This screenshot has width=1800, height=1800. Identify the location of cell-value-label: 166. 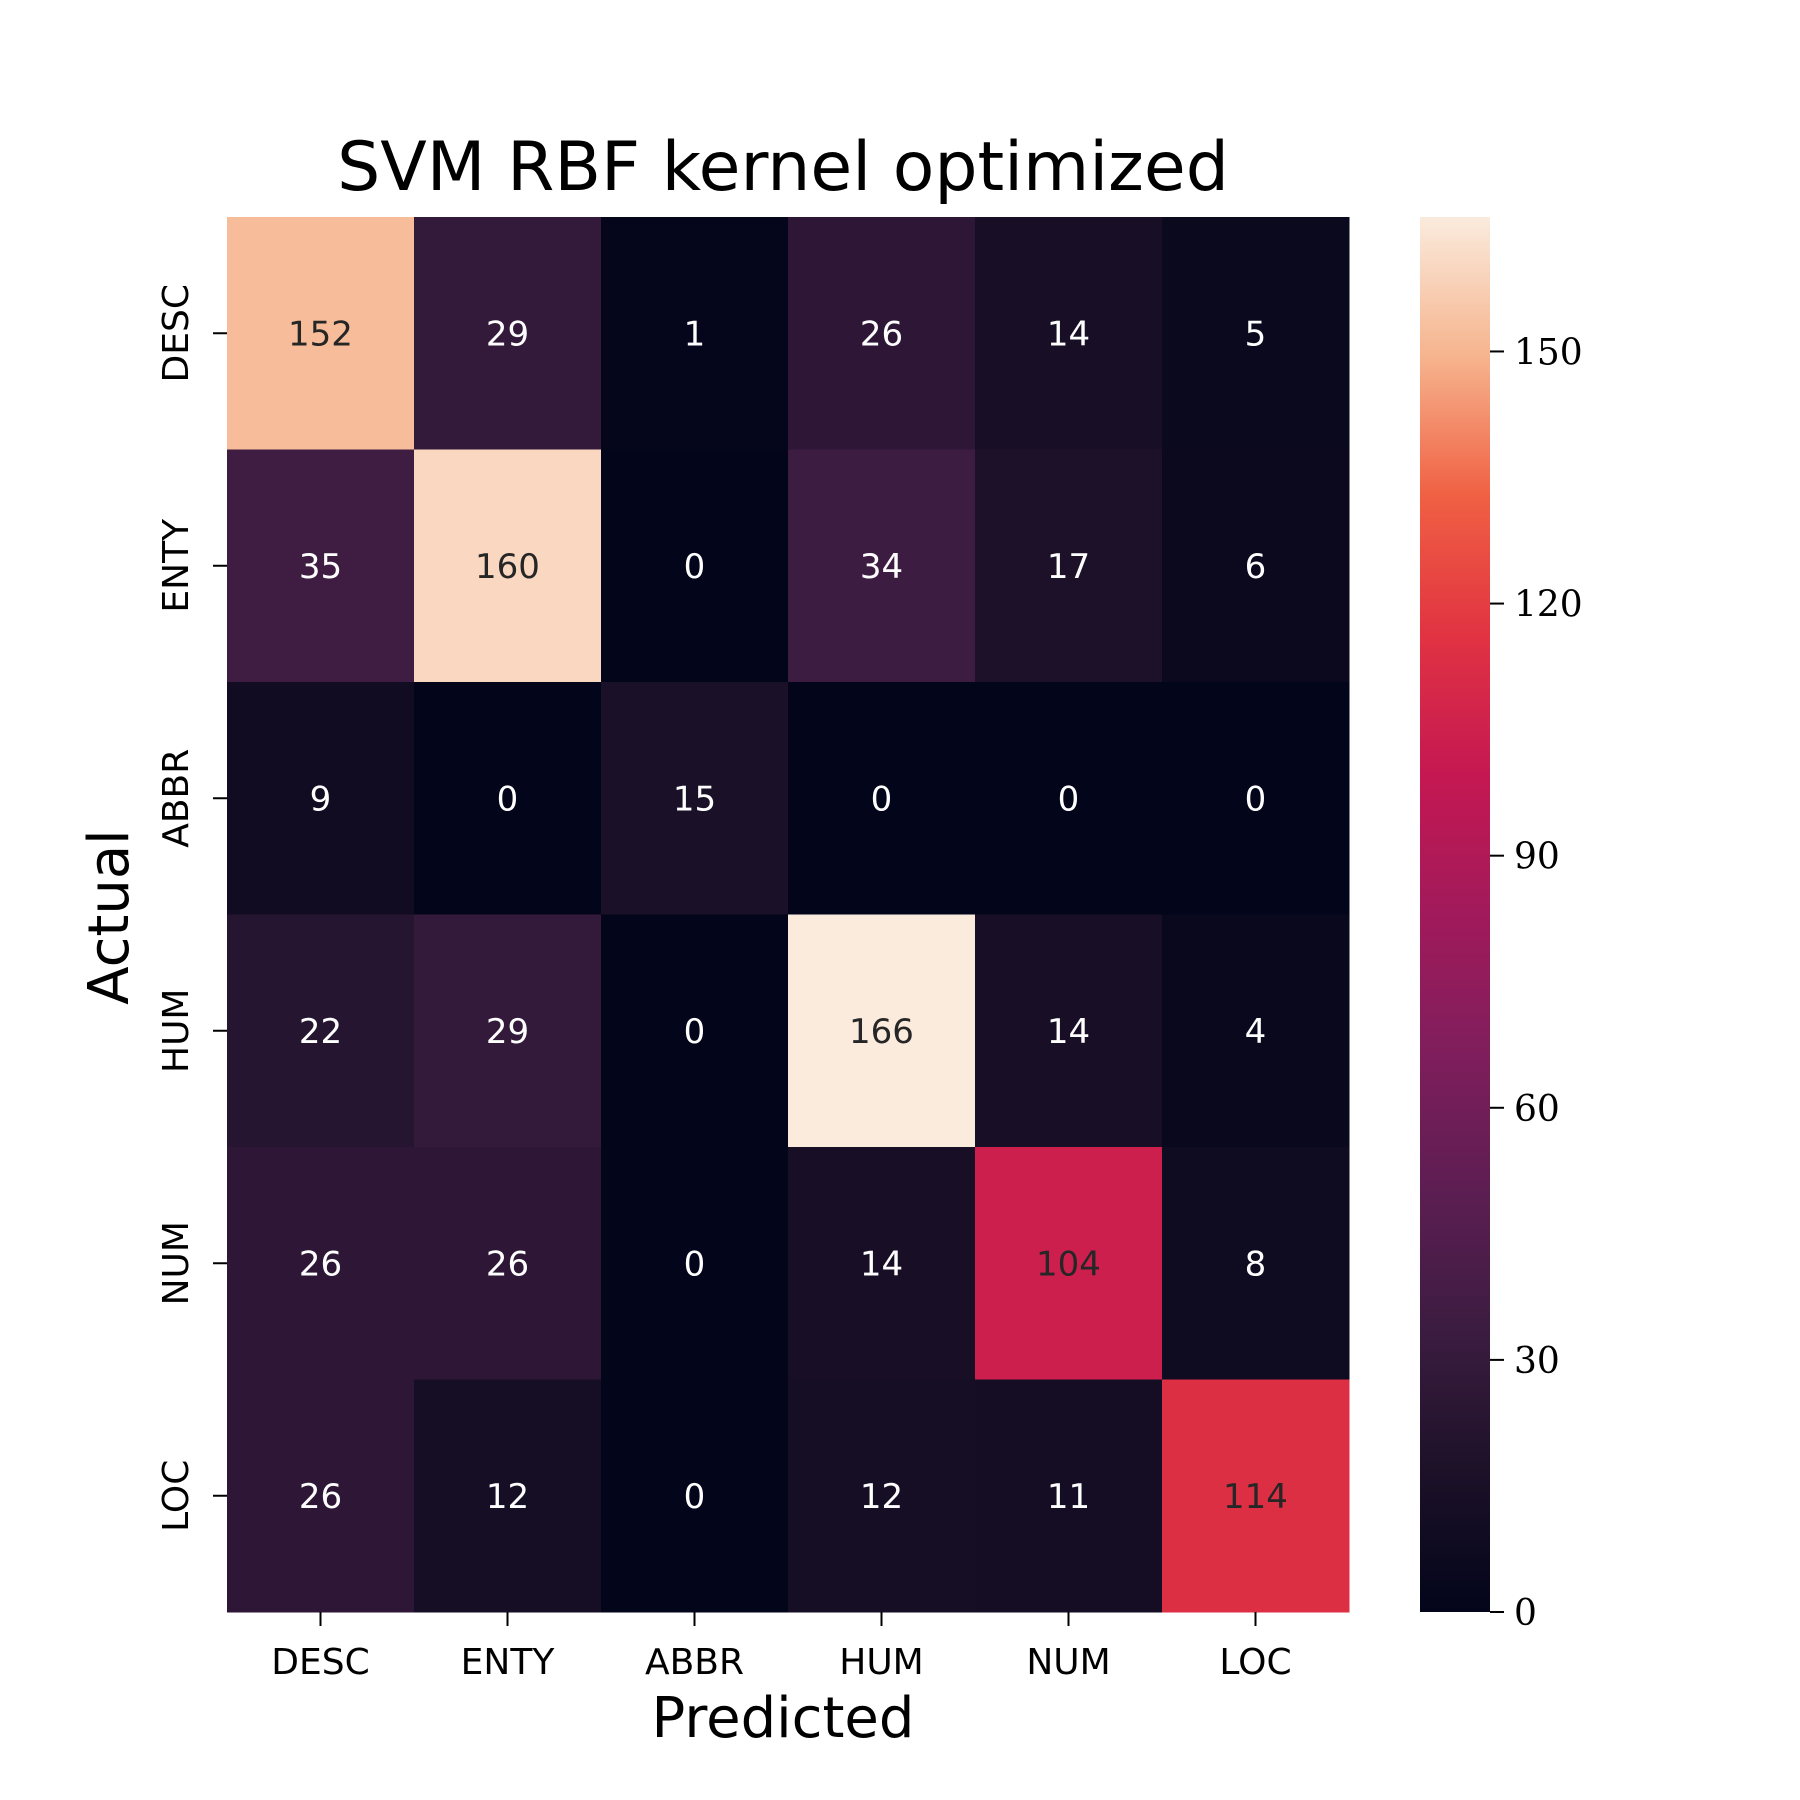
(881, 1032).